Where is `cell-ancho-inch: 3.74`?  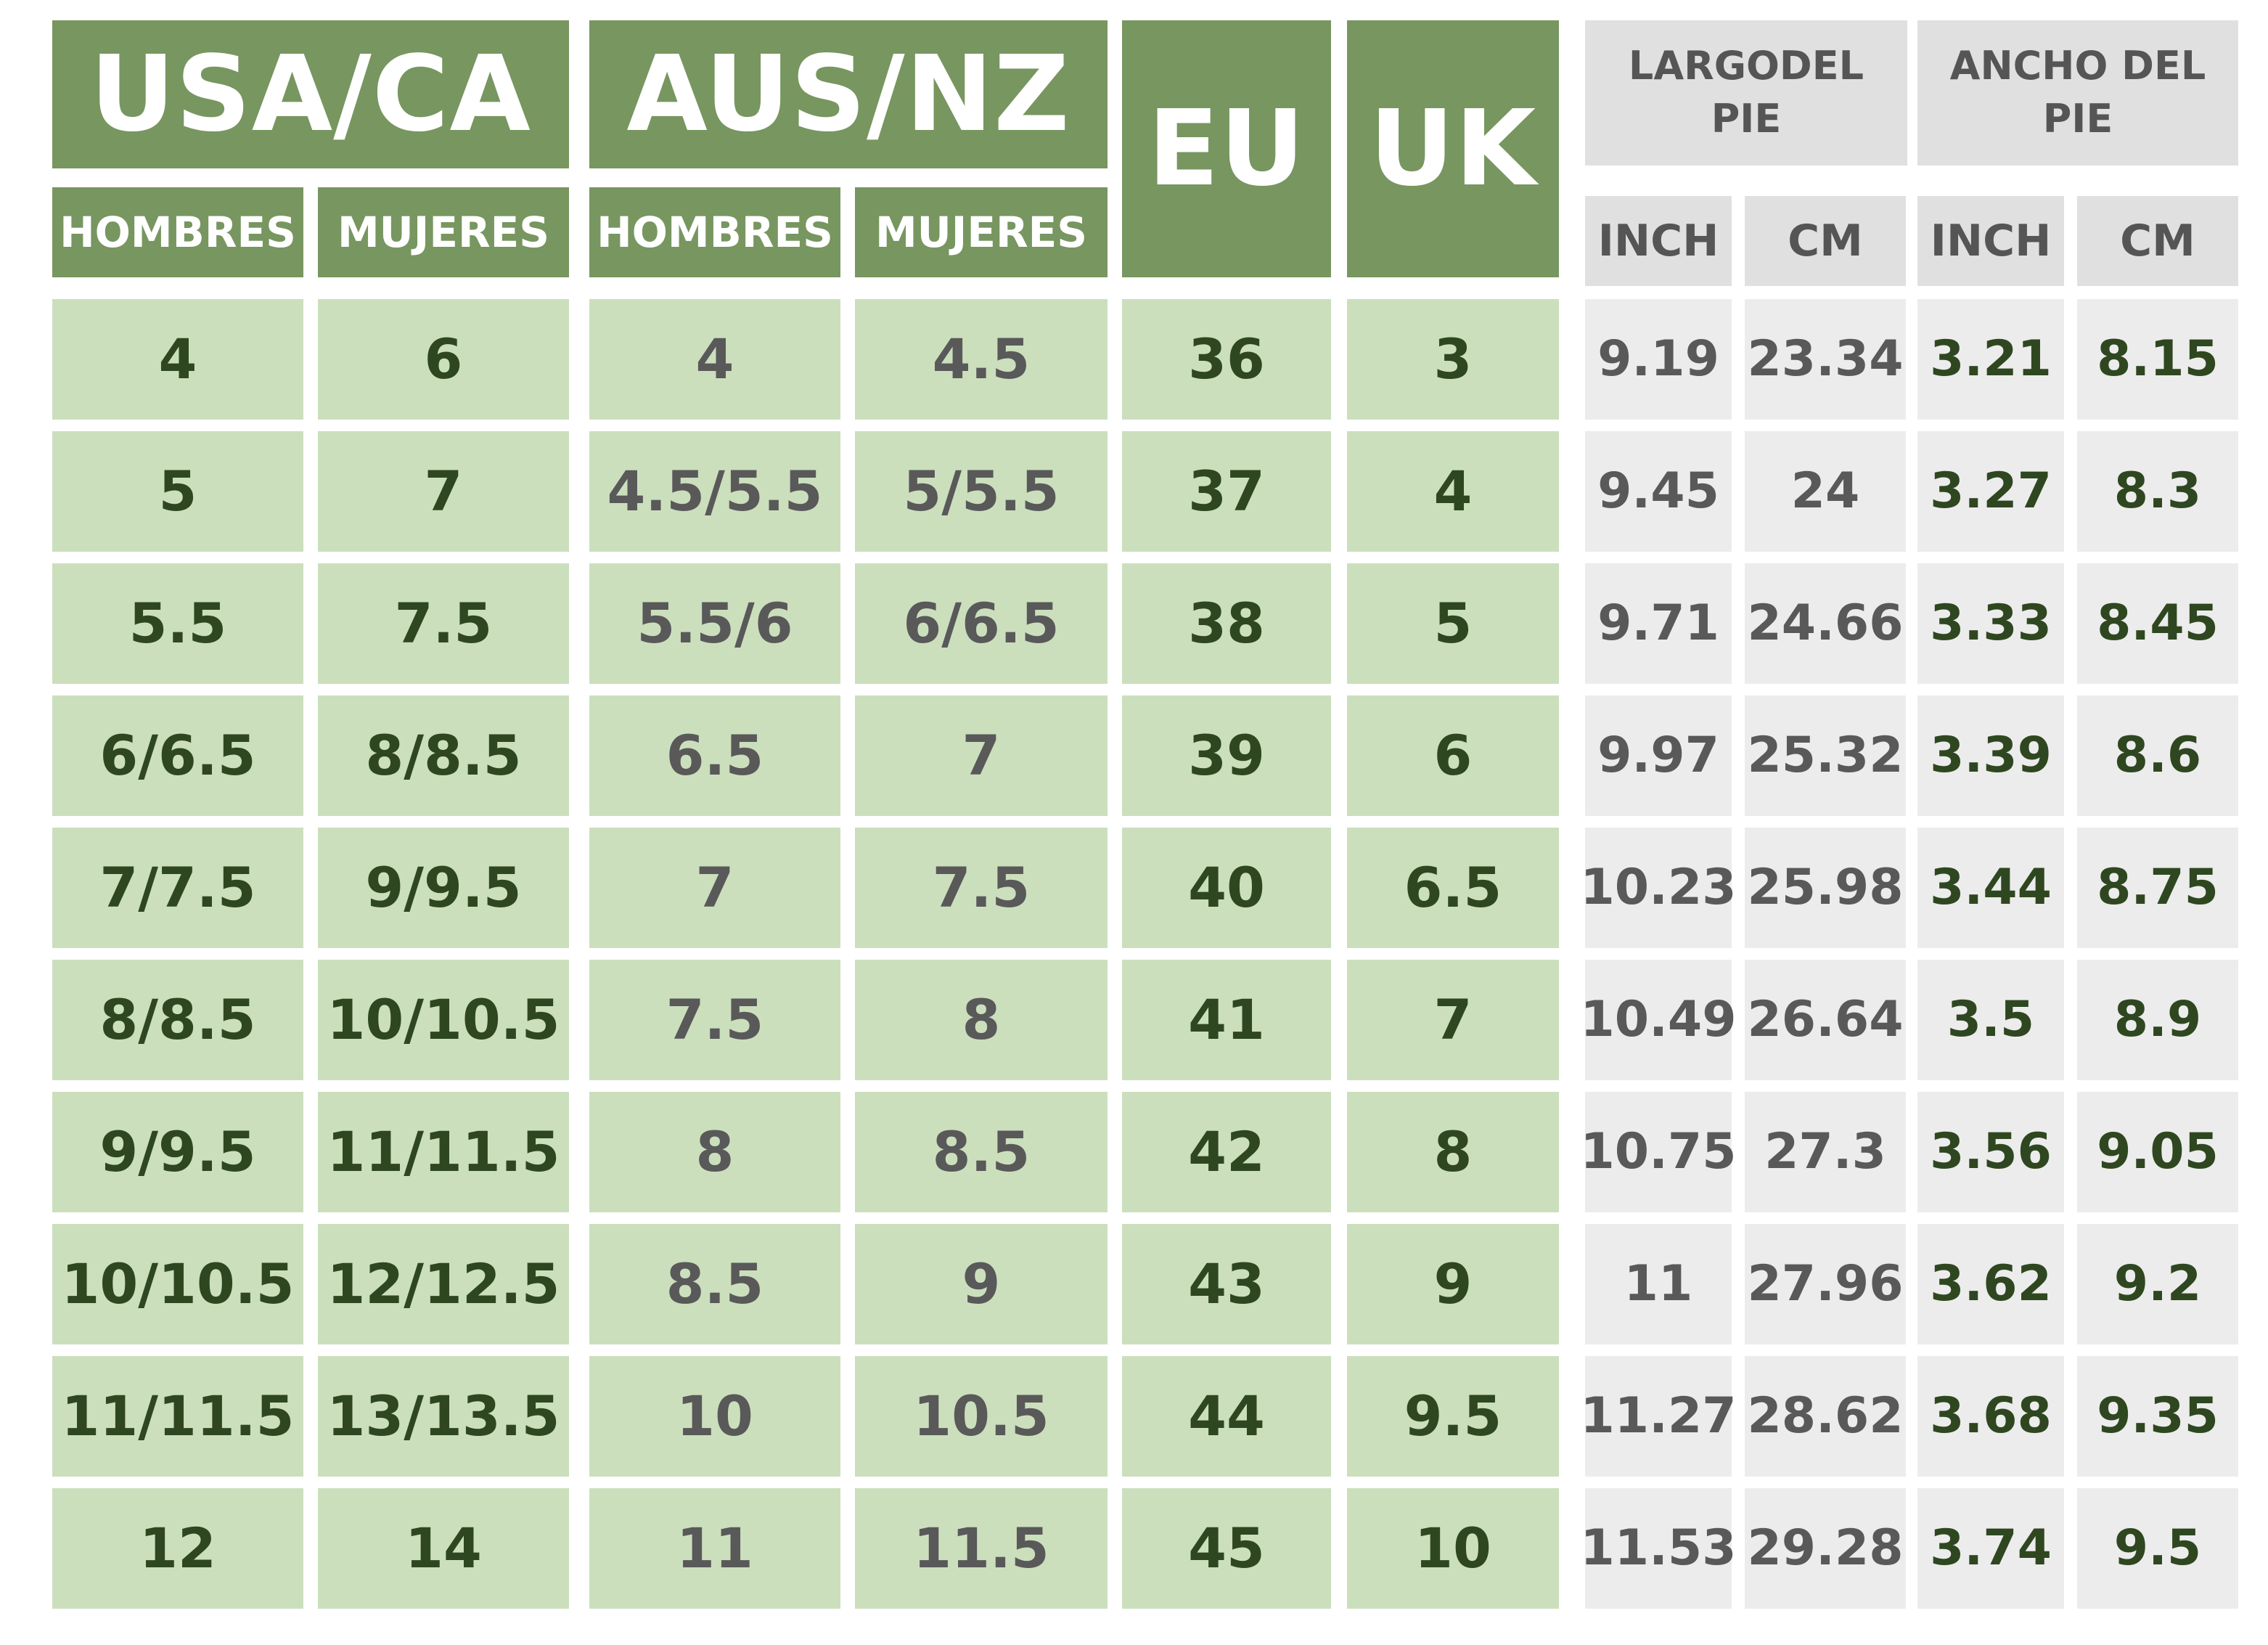
cell-ancho-inch: 3.74 is located at coordinates (1990, 1548).